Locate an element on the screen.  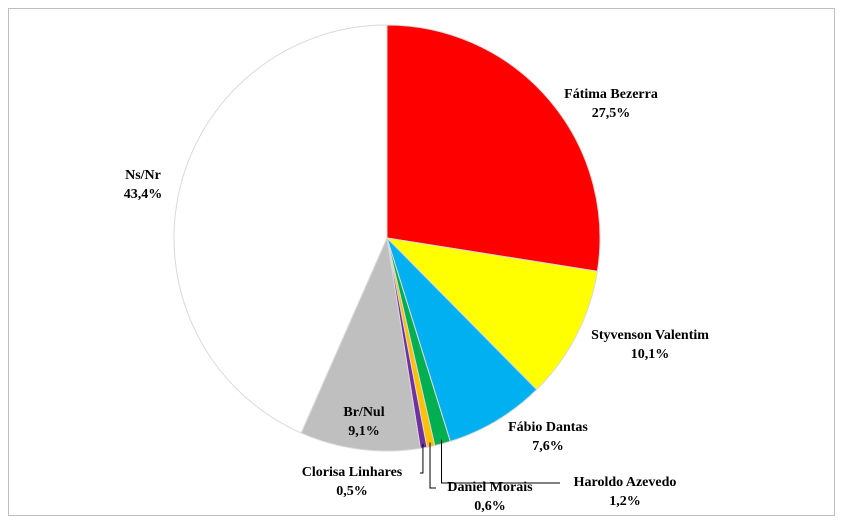
slice-label: Styvenson Valentim is located at coordinates (650, 335).